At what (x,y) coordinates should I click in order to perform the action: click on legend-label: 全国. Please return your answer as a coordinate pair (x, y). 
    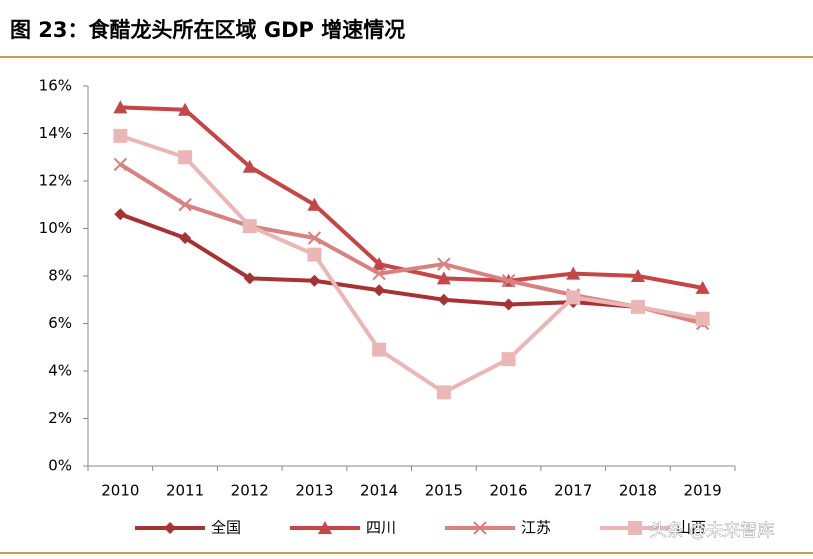
    Looking at the image, I should click on (226, 528).